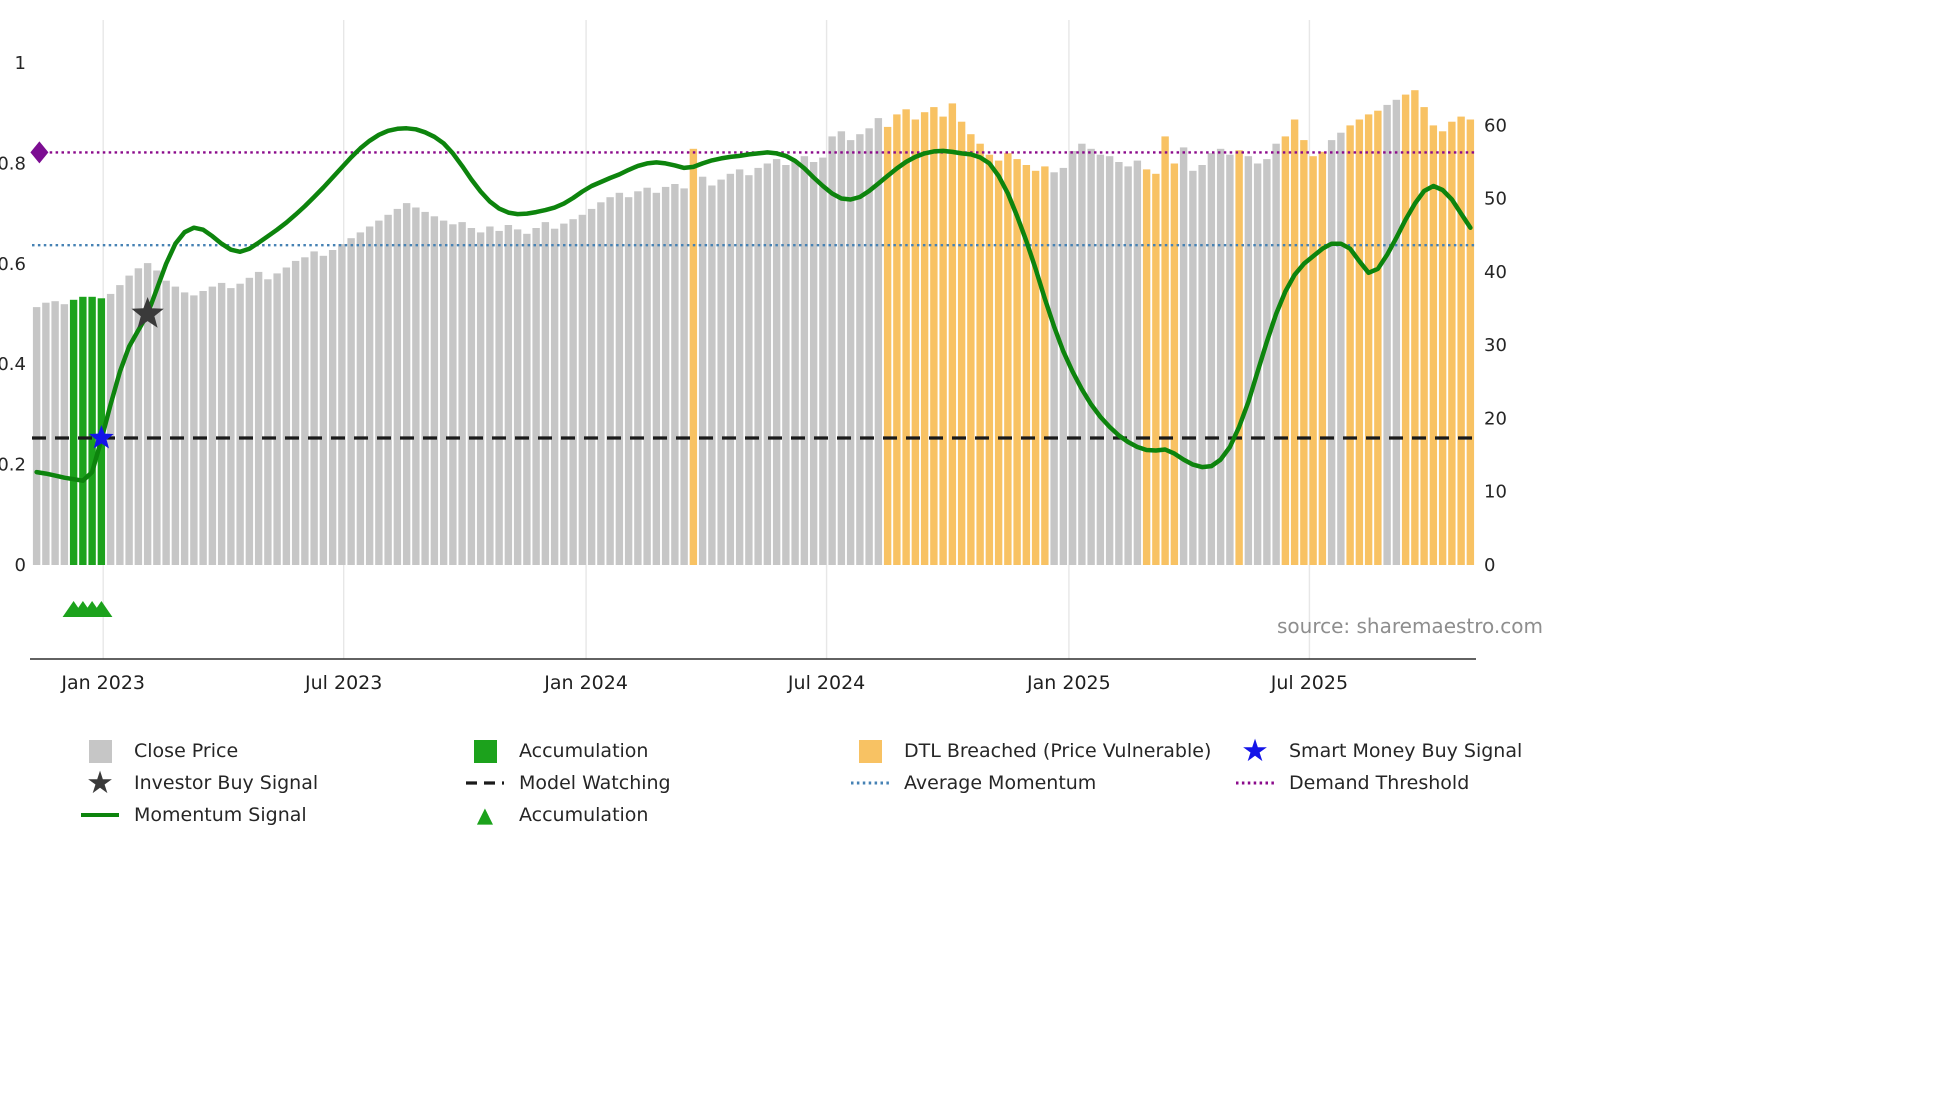 The width and height of the screenshot is (1960, 1102). Describe the element at coordinates (655, 751) in the screenshot. I see `legend-item-accumulation-bar: Accumulation` at that location.